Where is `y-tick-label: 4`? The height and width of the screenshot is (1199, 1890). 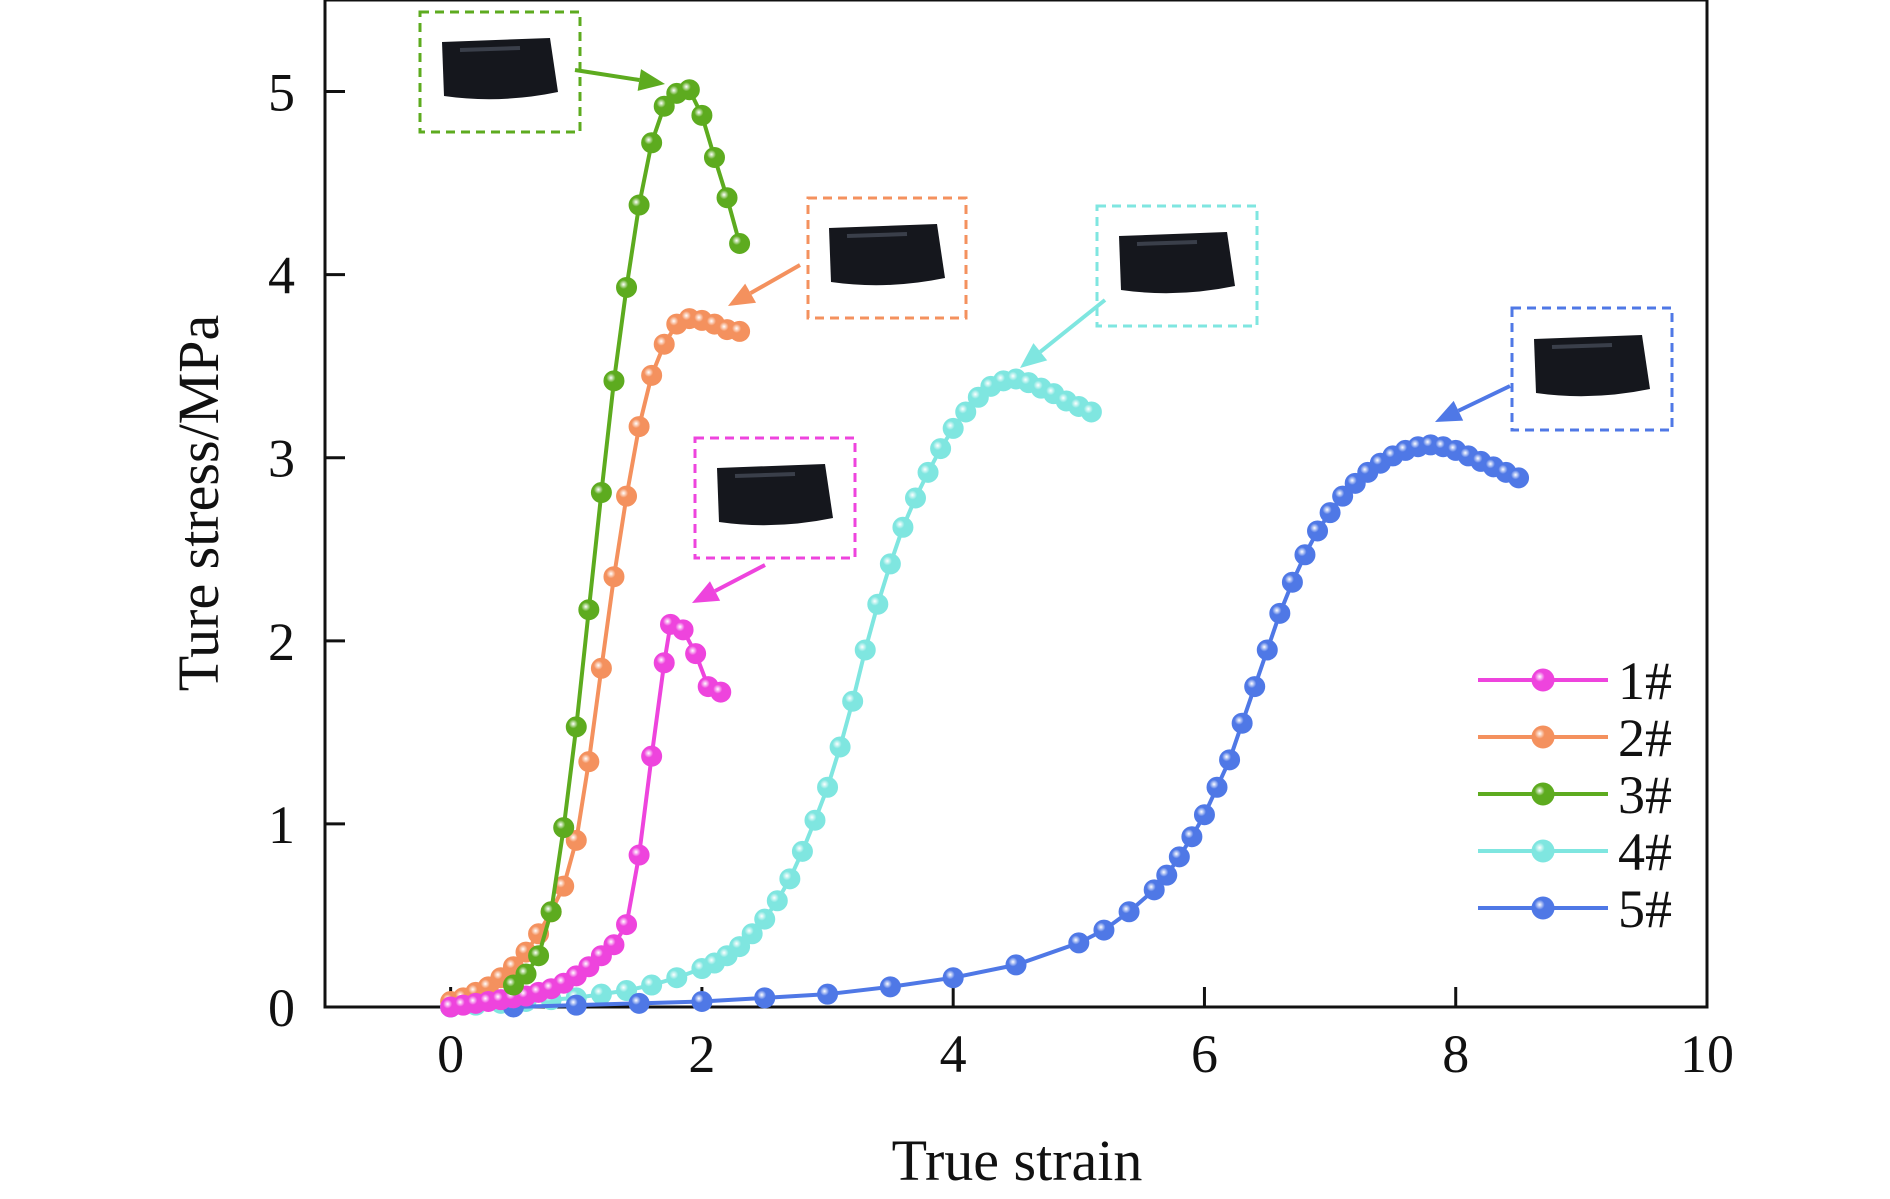 y-tick-label: 4 is located at coordinates (281, 276).